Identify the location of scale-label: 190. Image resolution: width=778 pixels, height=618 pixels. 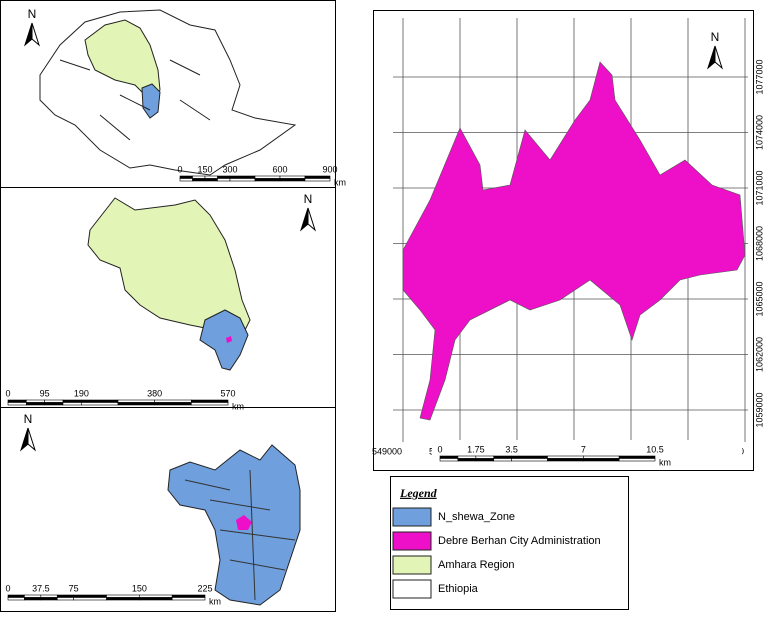
(81, 393).